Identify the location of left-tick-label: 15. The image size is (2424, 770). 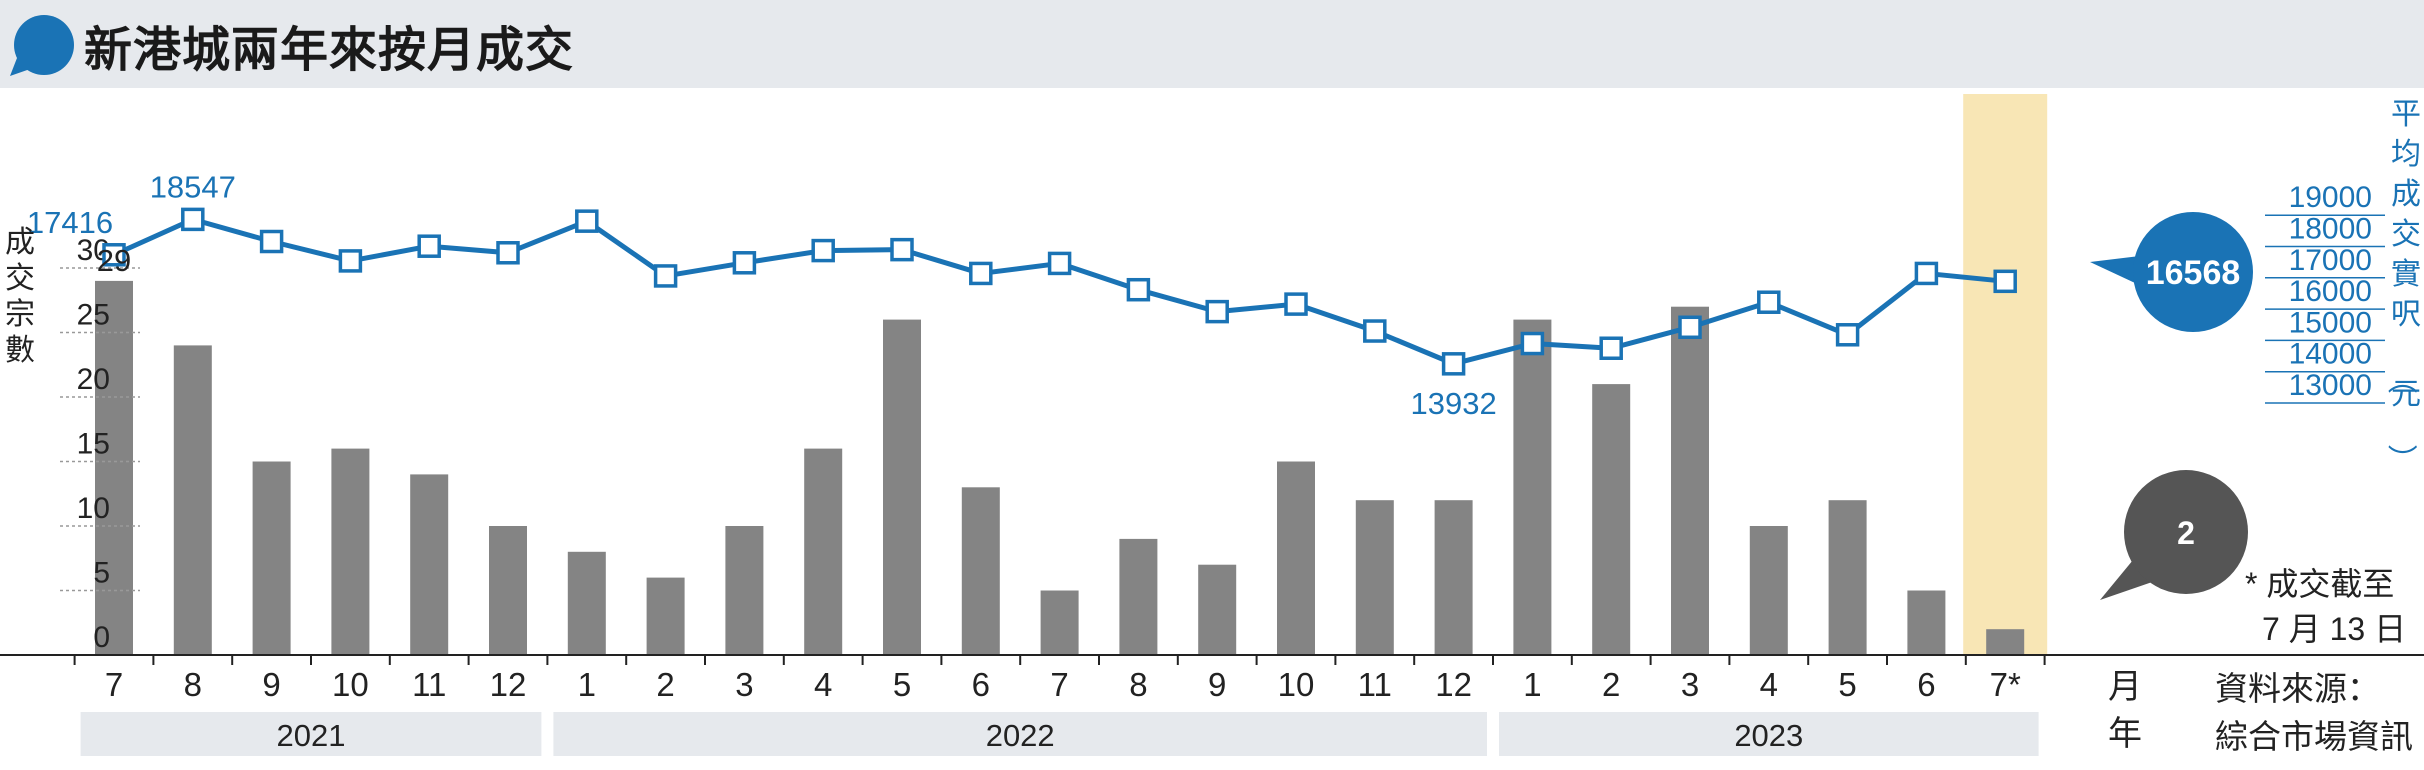
(93, 444).